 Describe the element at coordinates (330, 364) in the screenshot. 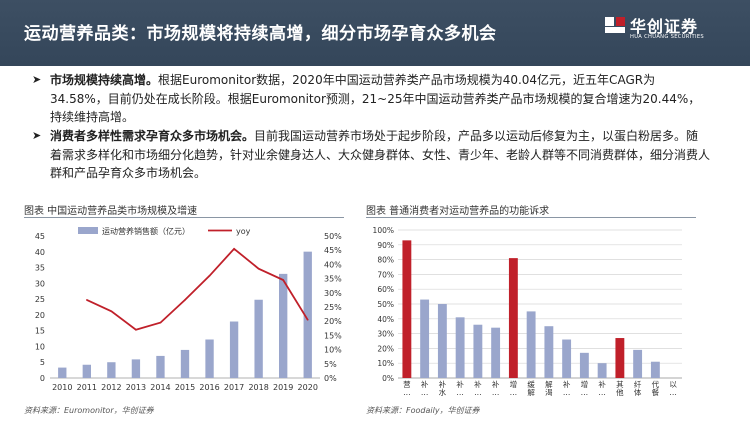

I see `y-tick-label-right: 5%` at that location.